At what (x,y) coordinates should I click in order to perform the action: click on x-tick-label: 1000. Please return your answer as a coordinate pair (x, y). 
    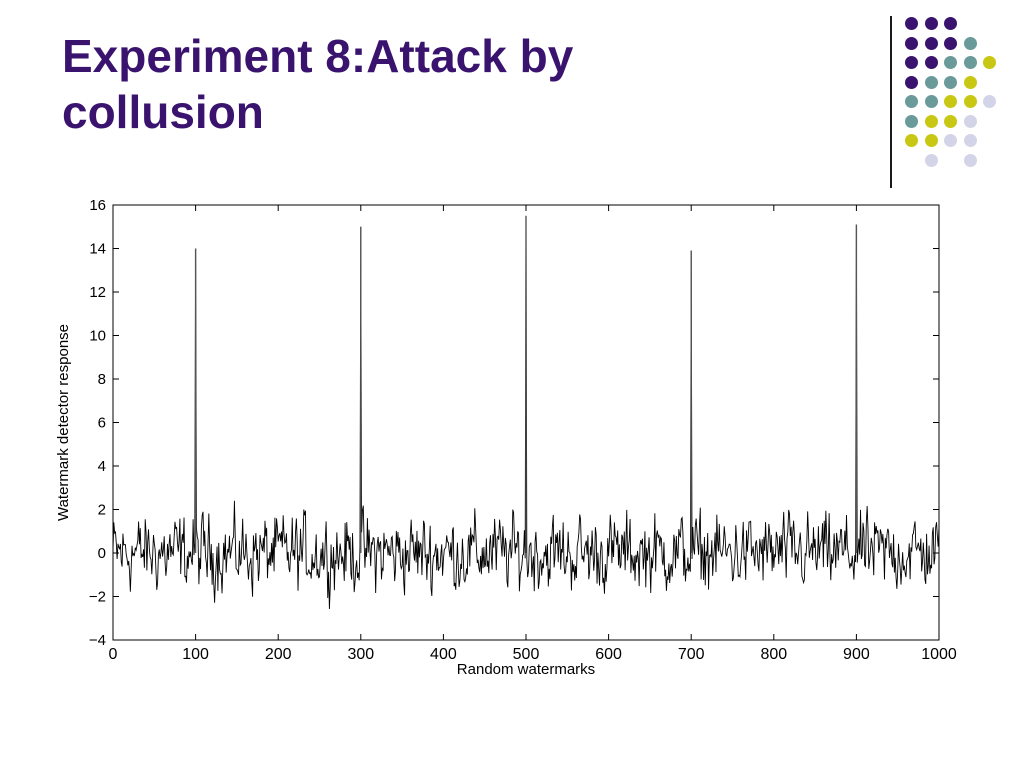
    Looking at the image, I should click on (939, 654).